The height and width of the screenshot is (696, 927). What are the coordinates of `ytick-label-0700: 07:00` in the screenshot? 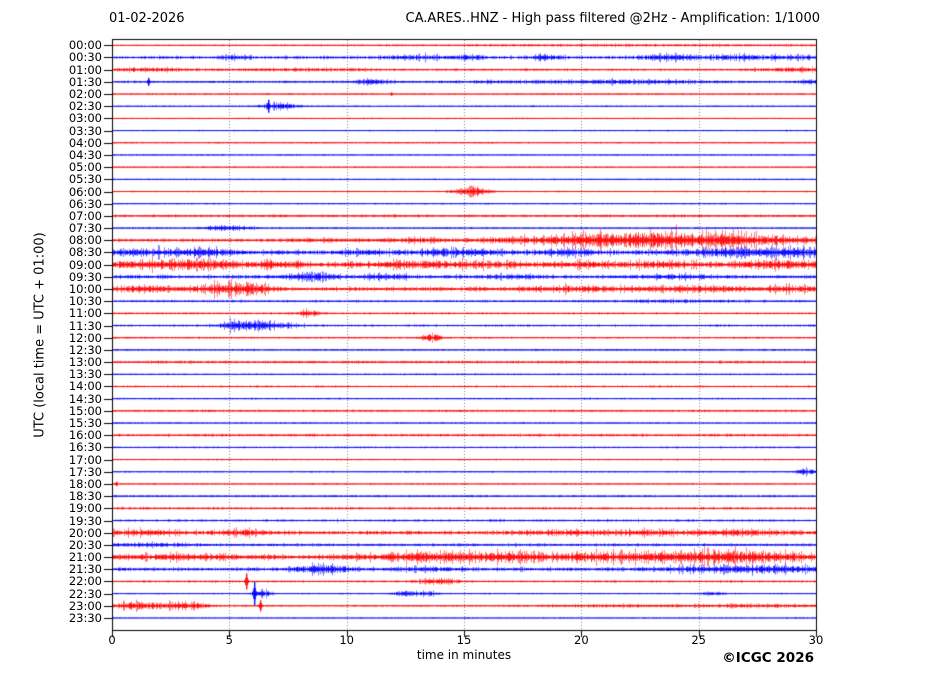 It's located at (85, 215).